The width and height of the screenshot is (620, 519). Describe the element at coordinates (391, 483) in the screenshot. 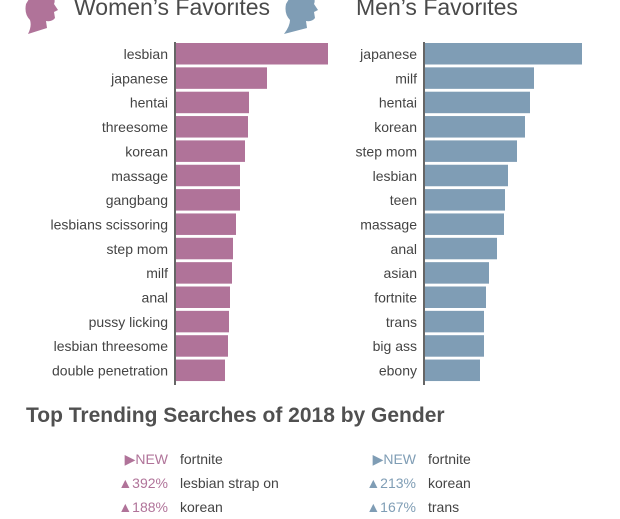

I see `trend-change: ▲213%` at that location.